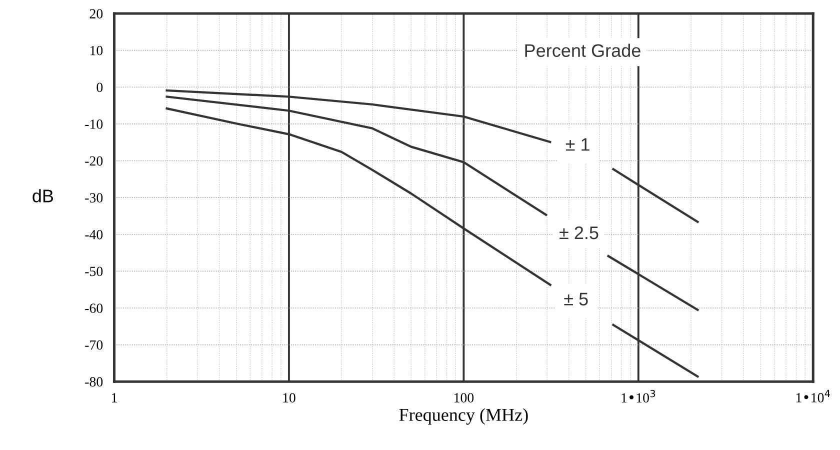 This screenshot has width=840, height=450. Describe the element at coordinates (289, 397) in the screenshot. I see `x-tick-label: 10` at that location.